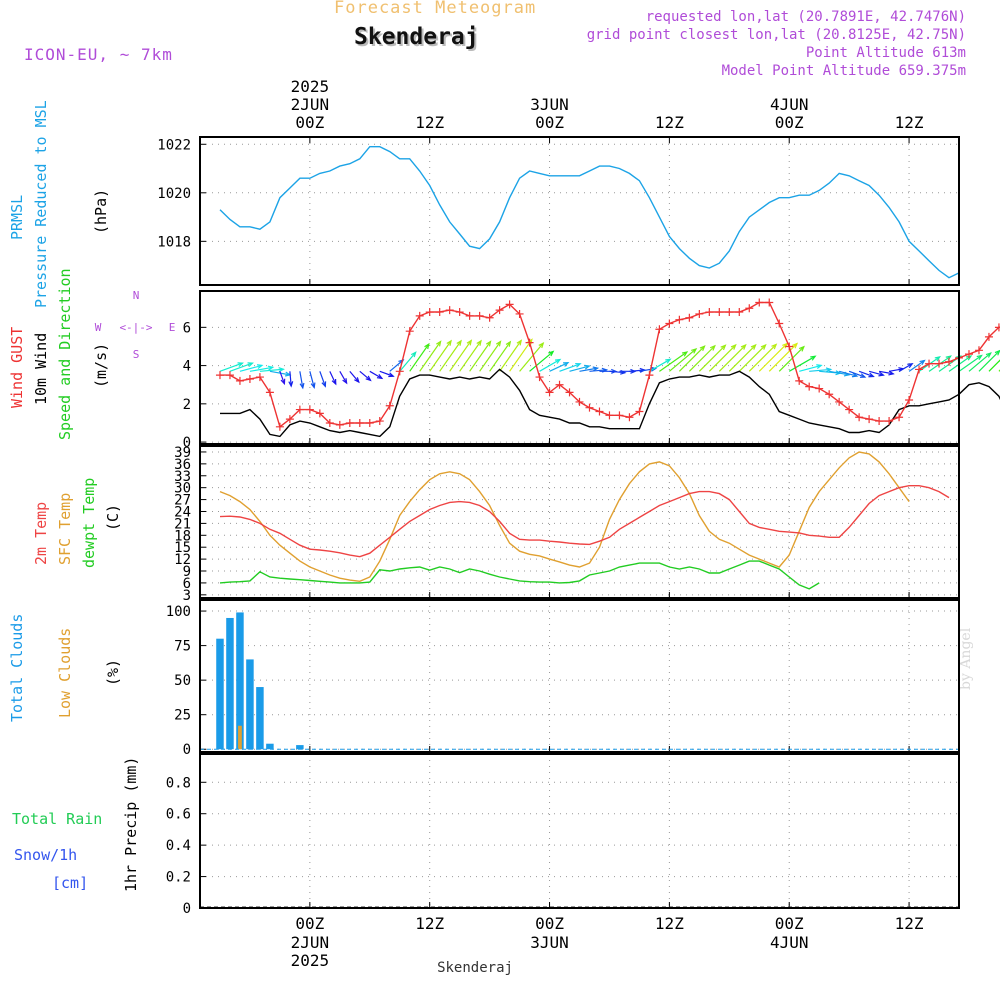 This screenshot has width=1000, height=1000. I want to click on top-date-label: 2JUN, so click(310, 104).